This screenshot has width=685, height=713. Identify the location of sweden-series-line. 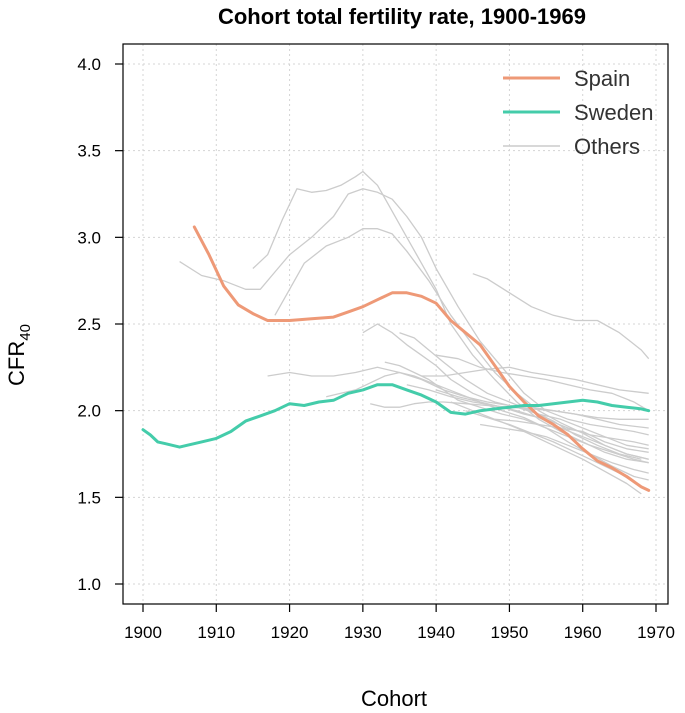
(396, 416).